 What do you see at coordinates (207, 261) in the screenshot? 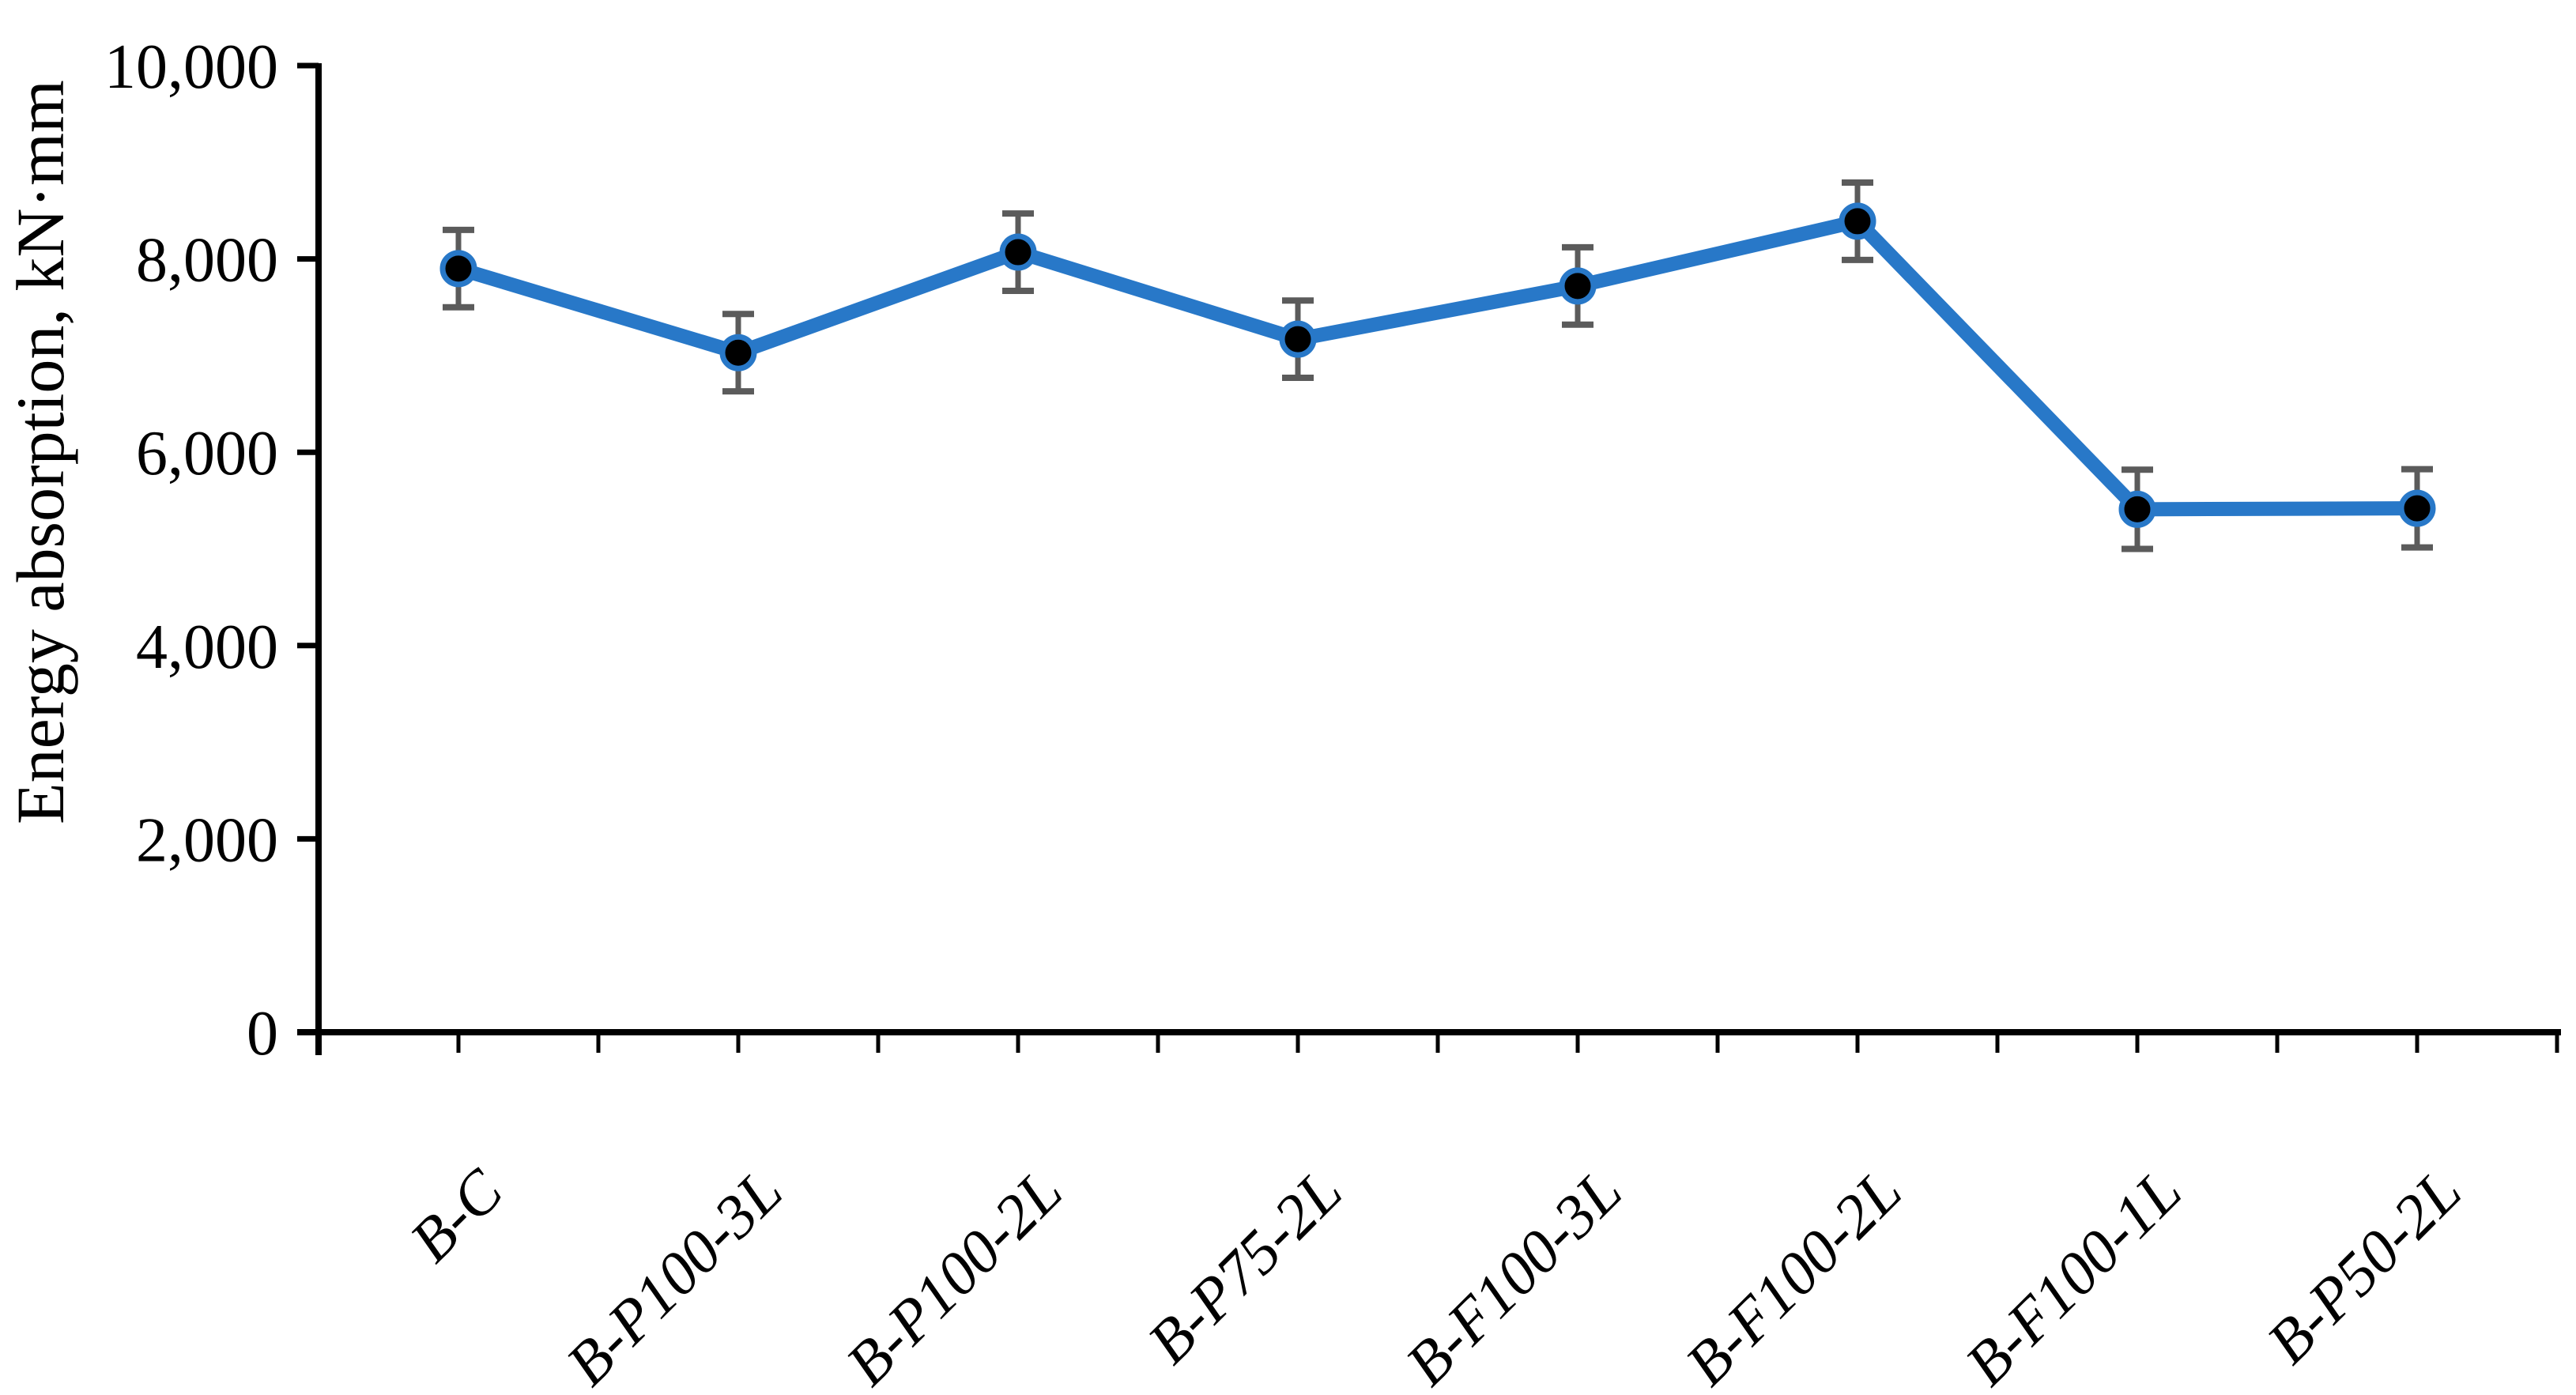
I see `y-axis-tick-label: 8,000` at bounding box center [207, 261].